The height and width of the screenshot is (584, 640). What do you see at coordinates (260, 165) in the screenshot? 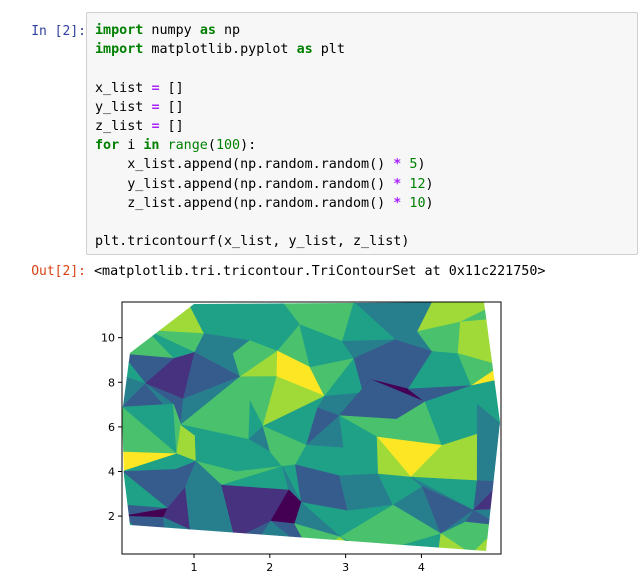
I see `code-line-7: x_list.append(np.random.random() * 5)` at bounding box center [260, 165].